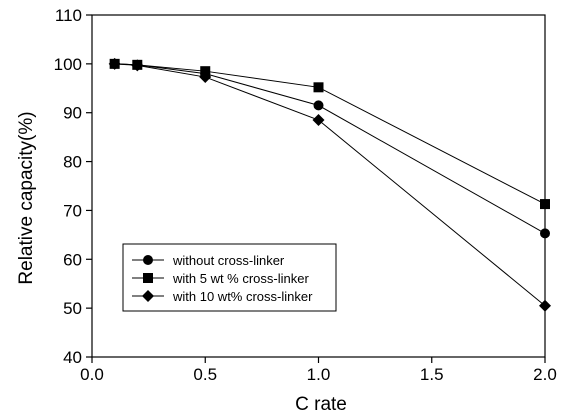 The width and height of the screenshot is (567, 416). Describe the element at coordinates (68, 15) in the screenshot. I see `y-tick-label: 110` at that location.